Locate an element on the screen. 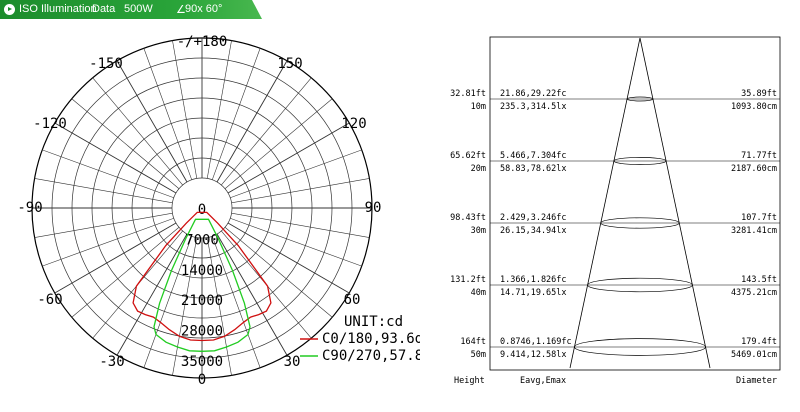 Image resolution: width=800 pixels, height=412 pixels. row-dia-ft: 35.89ft is located at coordinates (759, 94).